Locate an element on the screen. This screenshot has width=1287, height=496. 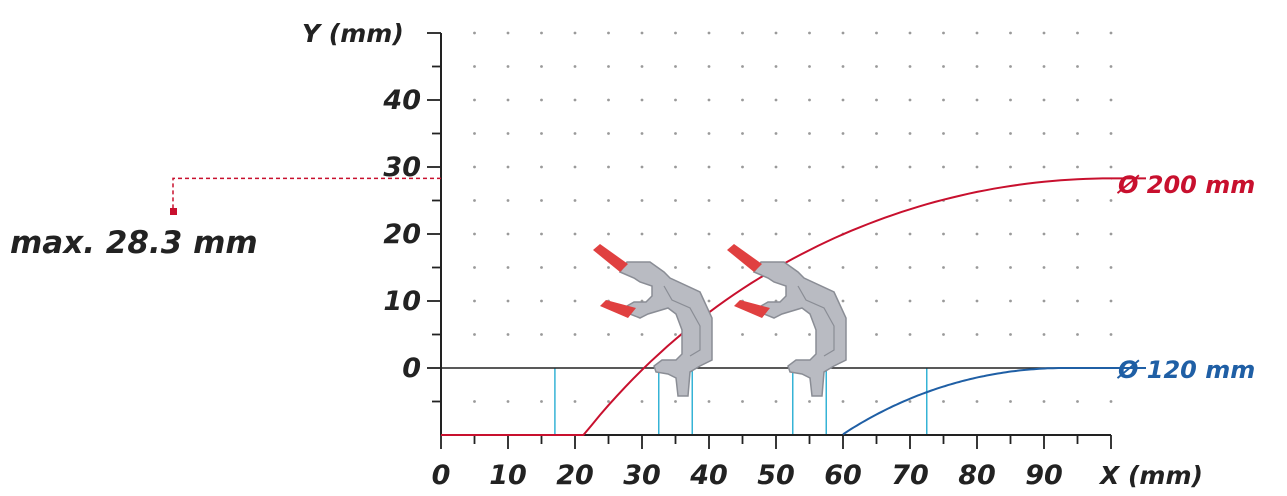
clip-upper is located at coordinates (744, 258).